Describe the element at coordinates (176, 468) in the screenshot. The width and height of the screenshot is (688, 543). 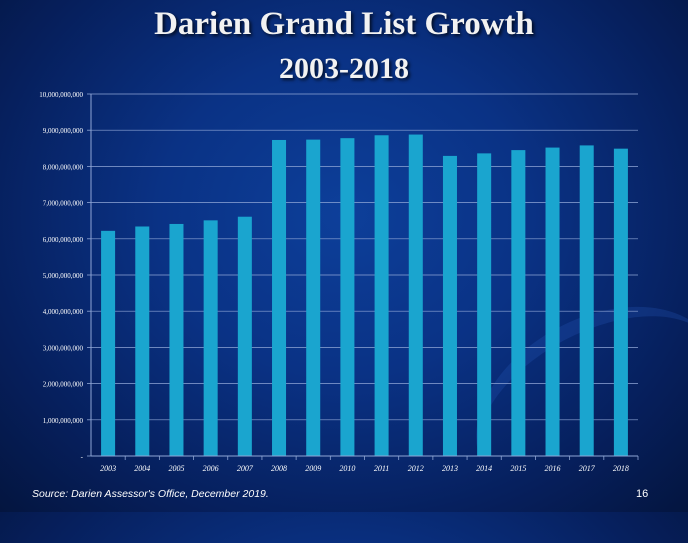
I see `x-tick-label: 2005` at that location.